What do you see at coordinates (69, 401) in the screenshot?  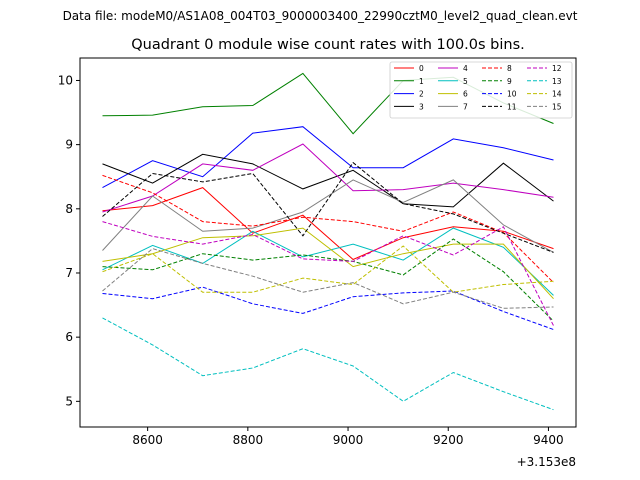 I see `y-tick-label: 5` at bounding box center [69, 401].